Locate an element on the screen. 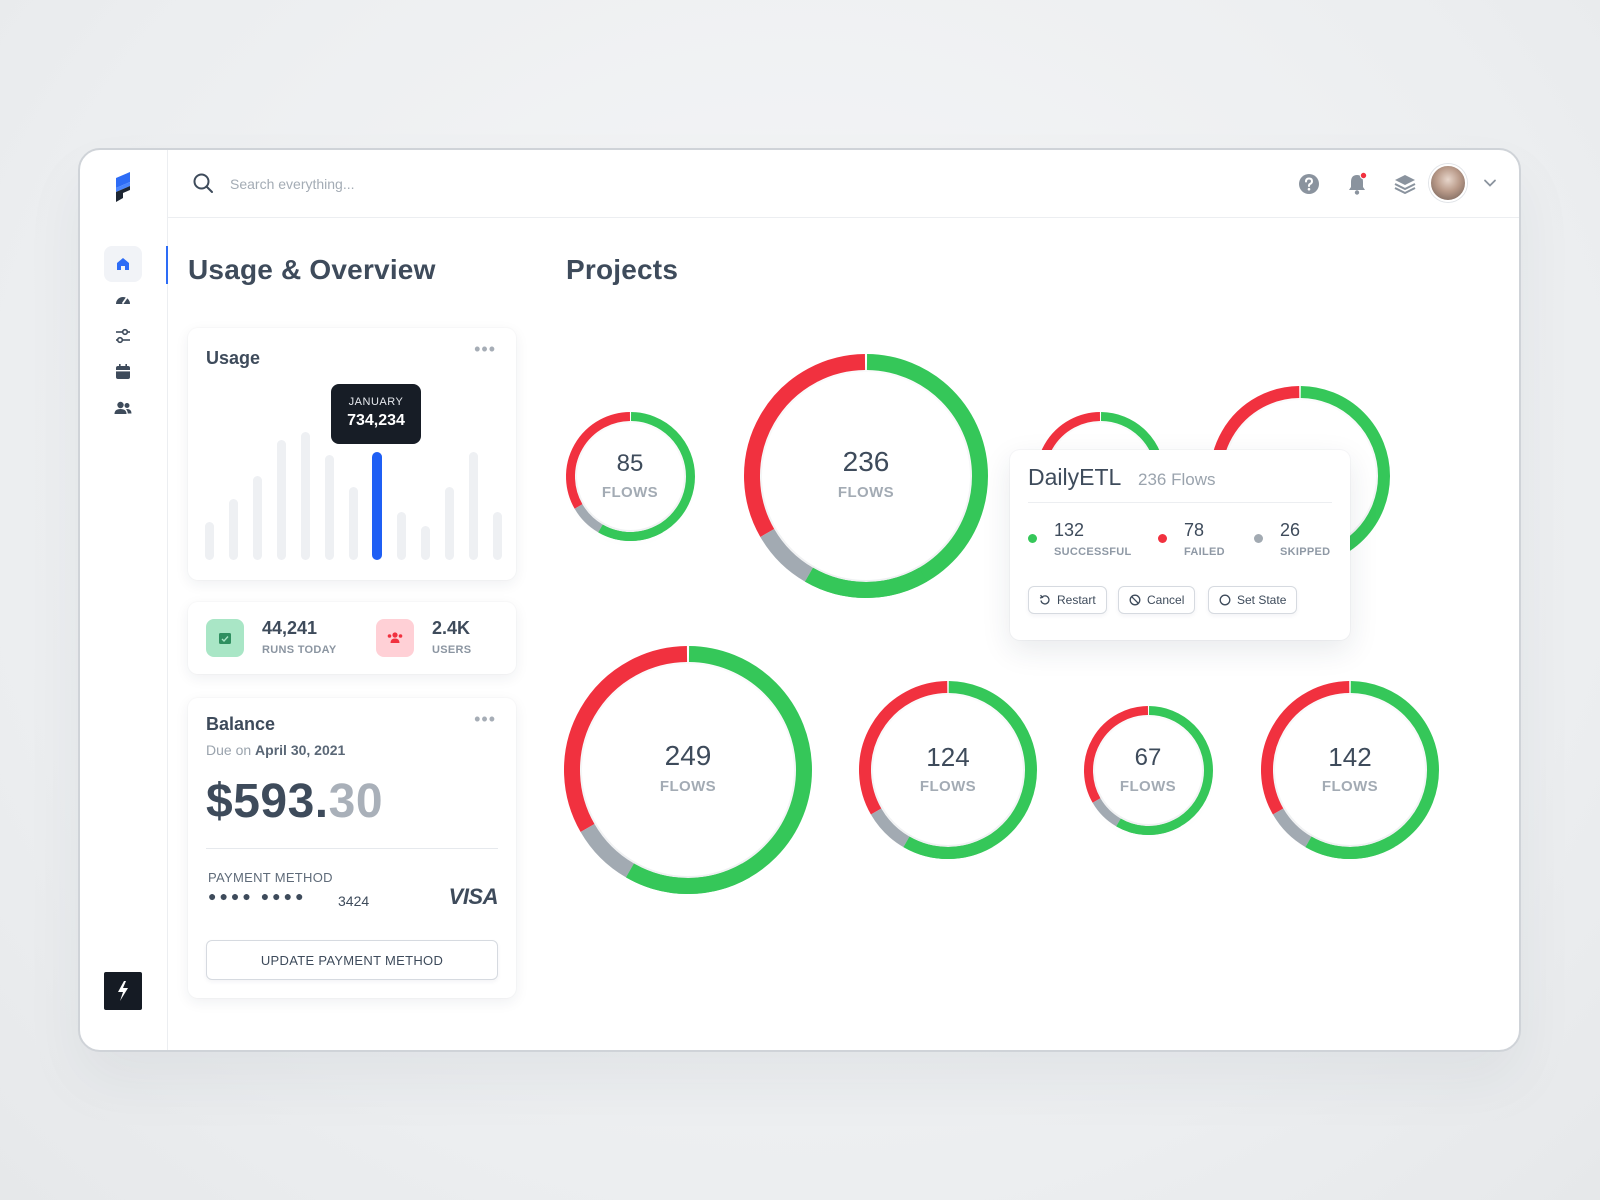 The image size is (1600, 1200). chevron-down-icon is located at coordinates (1490, 183).